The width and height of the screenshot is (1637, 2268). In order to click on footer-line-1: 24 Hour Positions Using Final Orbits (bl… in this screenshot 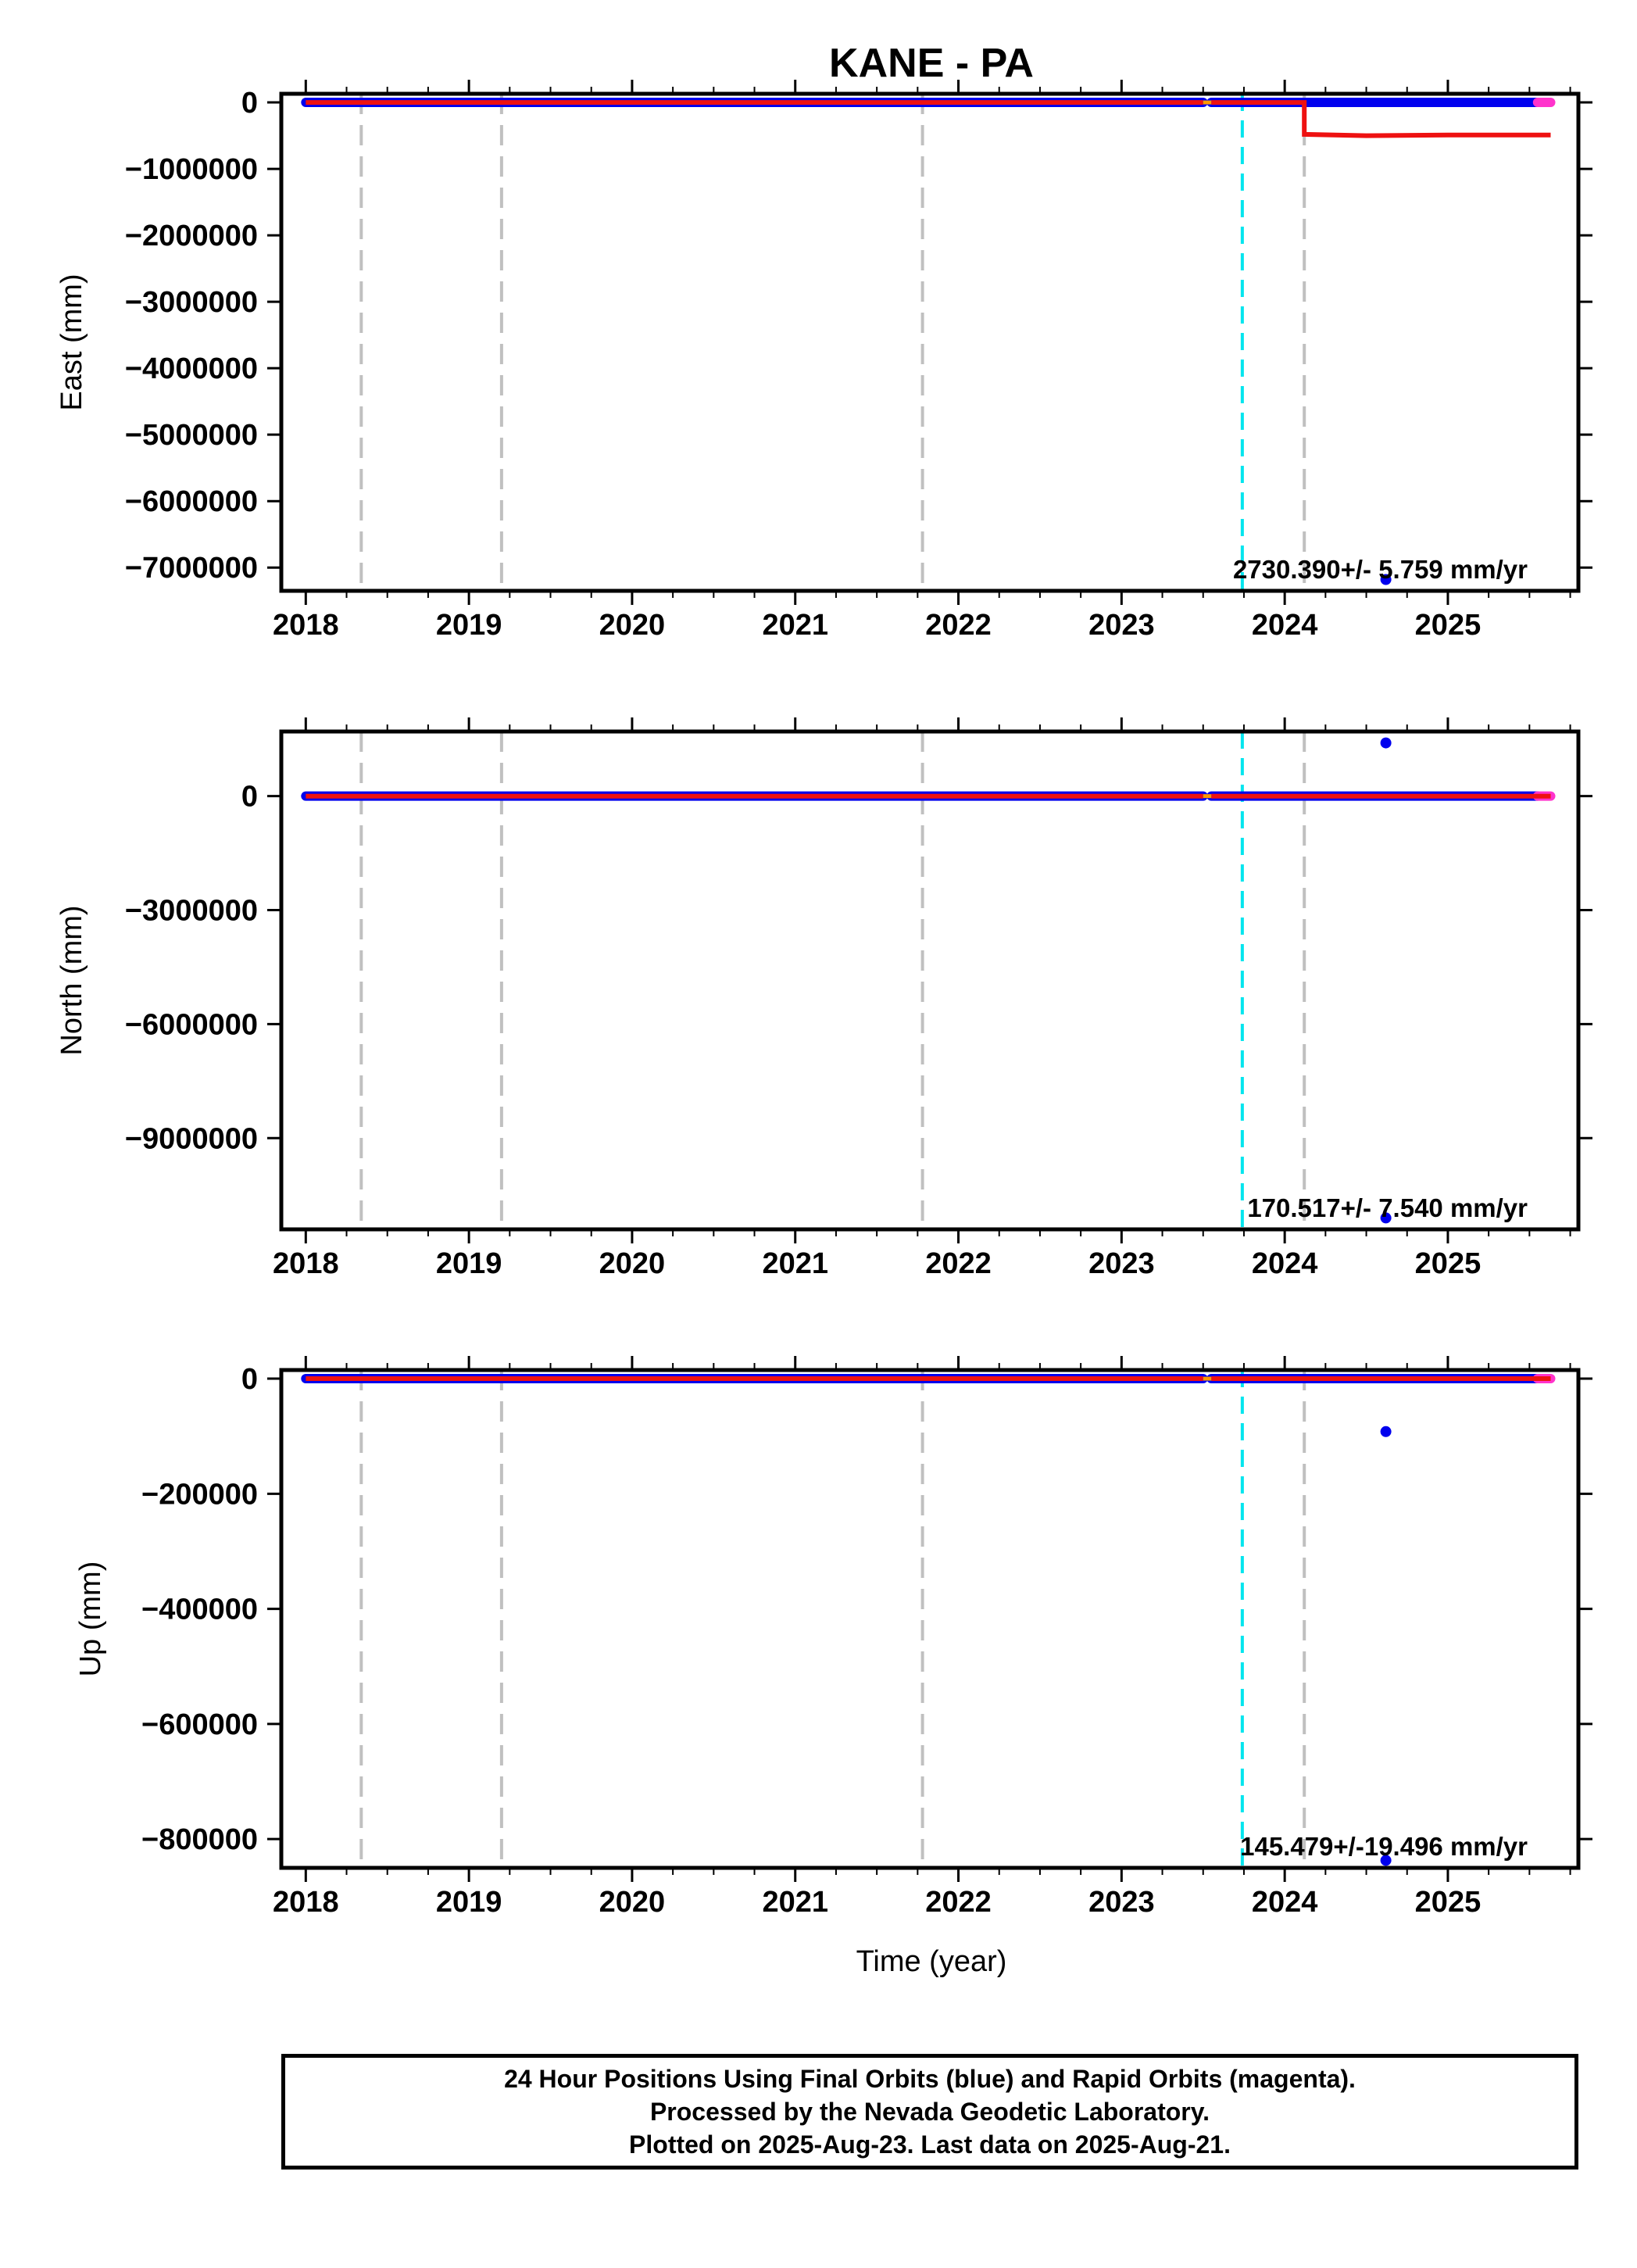, I will do `click(930, 2079)`.